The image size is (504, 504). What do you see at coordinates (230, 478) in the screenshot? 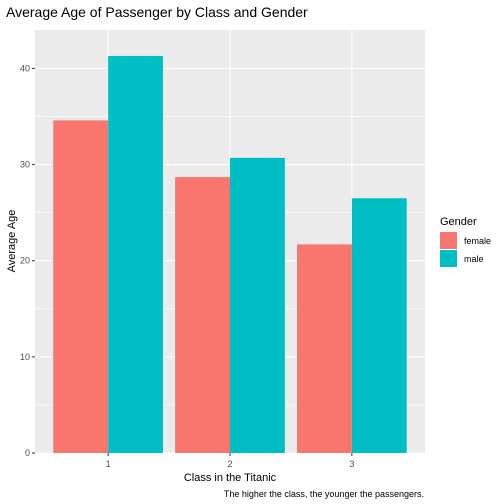
I see `x-axis-title: Class in the Titanic` at bounding box center [230, 478].